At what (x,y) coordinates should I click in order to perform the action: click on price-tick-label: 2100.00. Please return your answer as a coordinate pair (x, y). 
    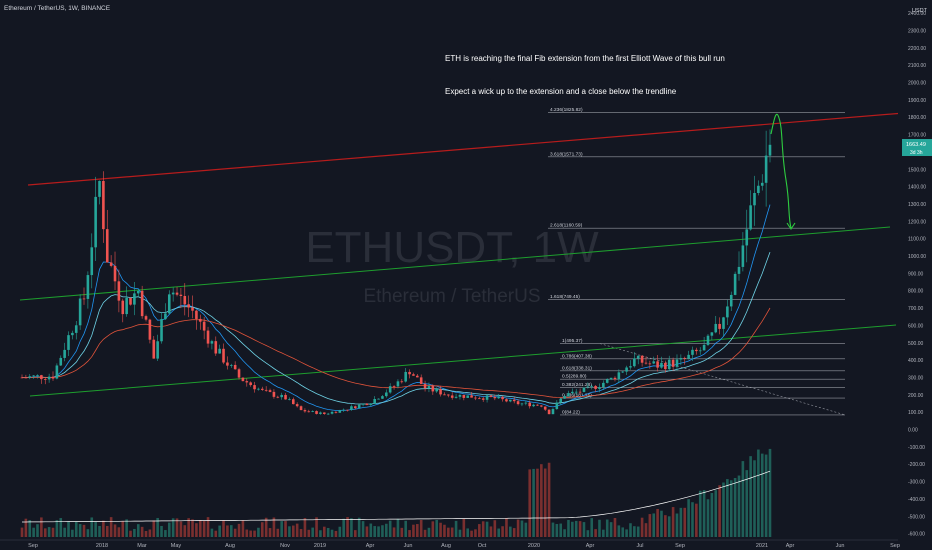
    Looking at the image, I should click on (917, 66).